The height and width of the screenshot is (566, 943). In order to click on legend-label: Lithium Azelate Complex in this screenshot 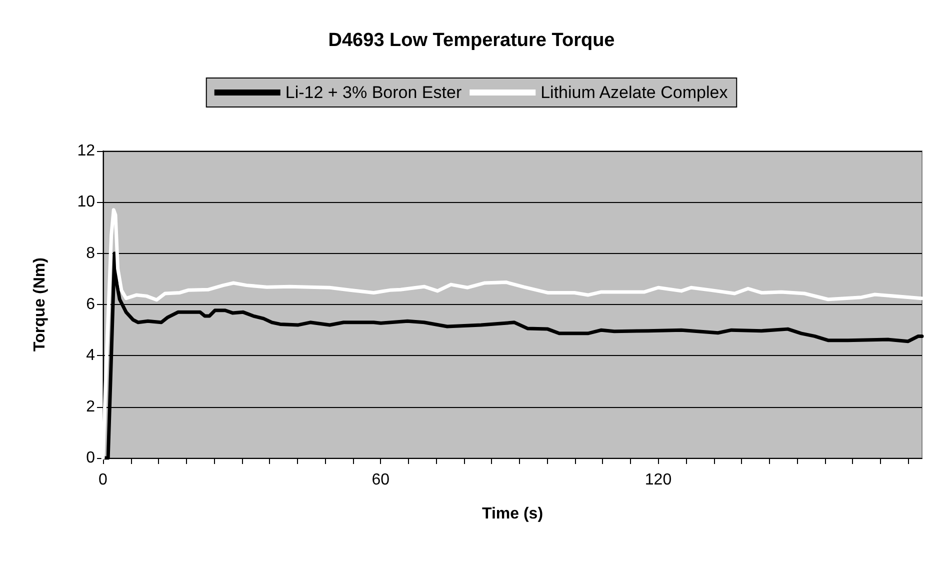, I will do `click(634, 92)`.